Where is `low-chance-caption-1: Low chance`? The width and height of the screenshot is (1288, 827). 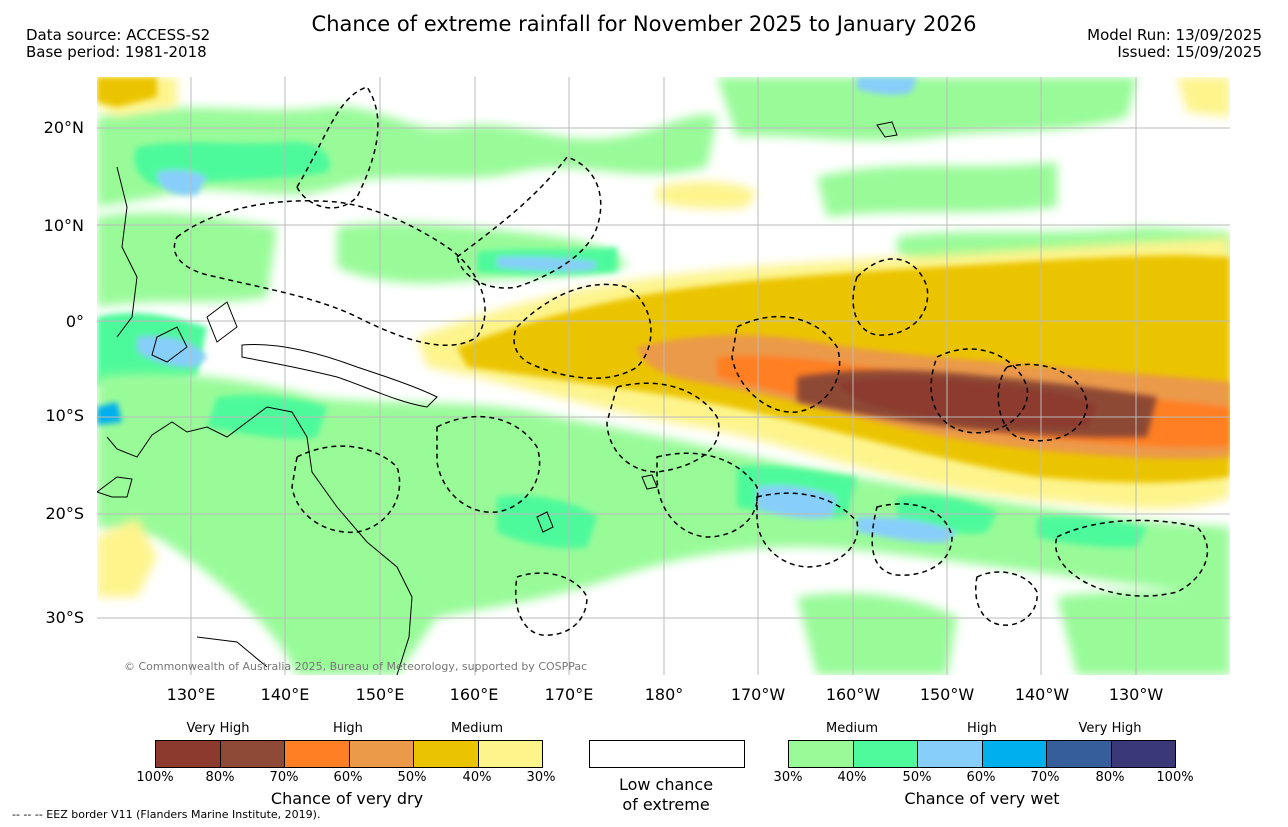
low-chance-caption-1: Low chance is located at coordinates (666, 784).